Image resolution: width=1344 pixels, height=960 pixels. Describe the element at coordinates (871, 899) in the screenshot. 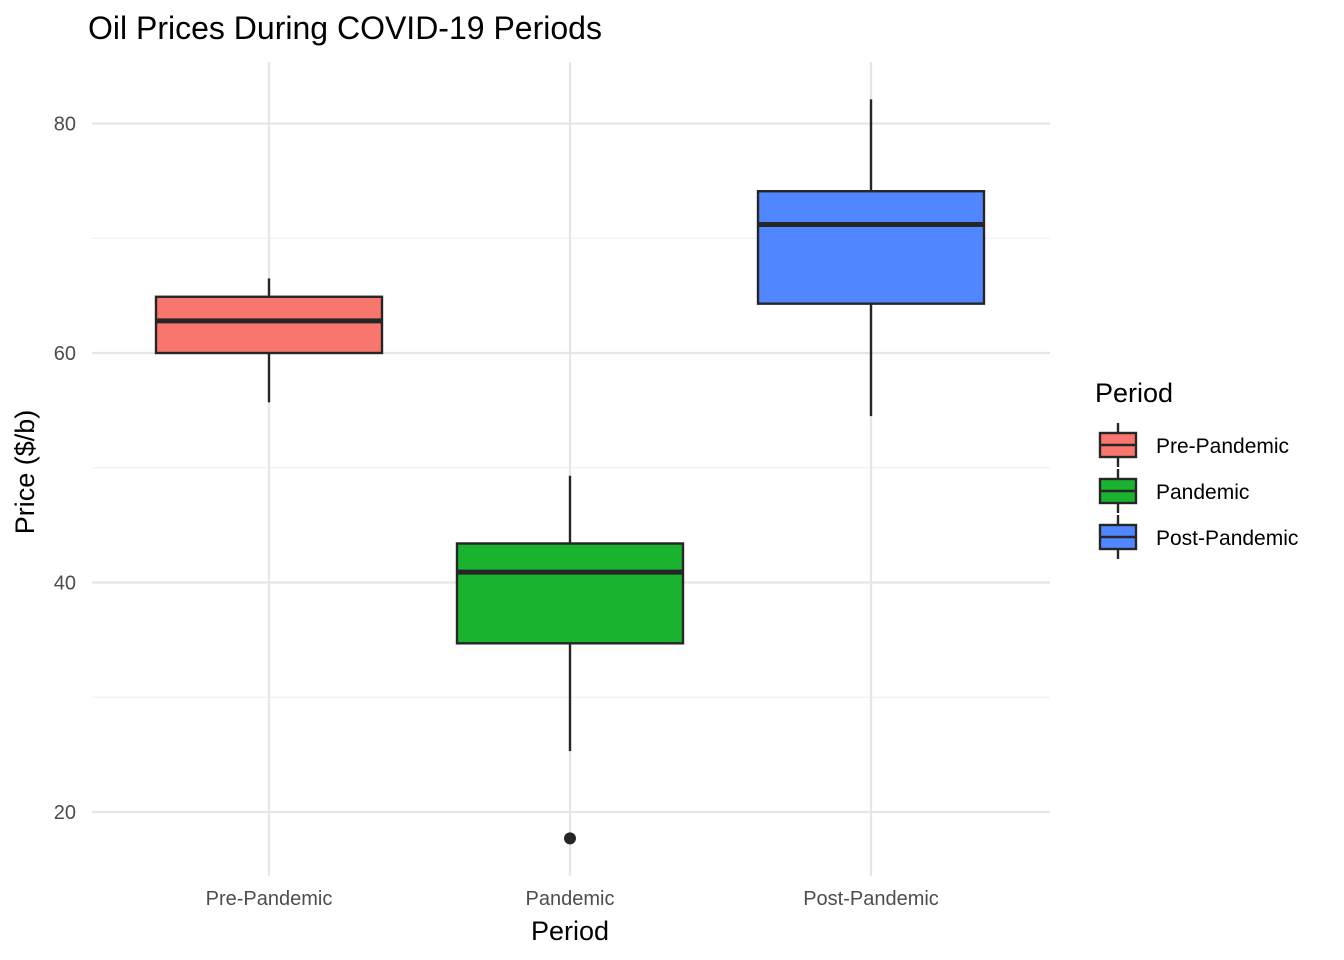

I see `x-tick-label-2: Post-Pandemic` at that location.